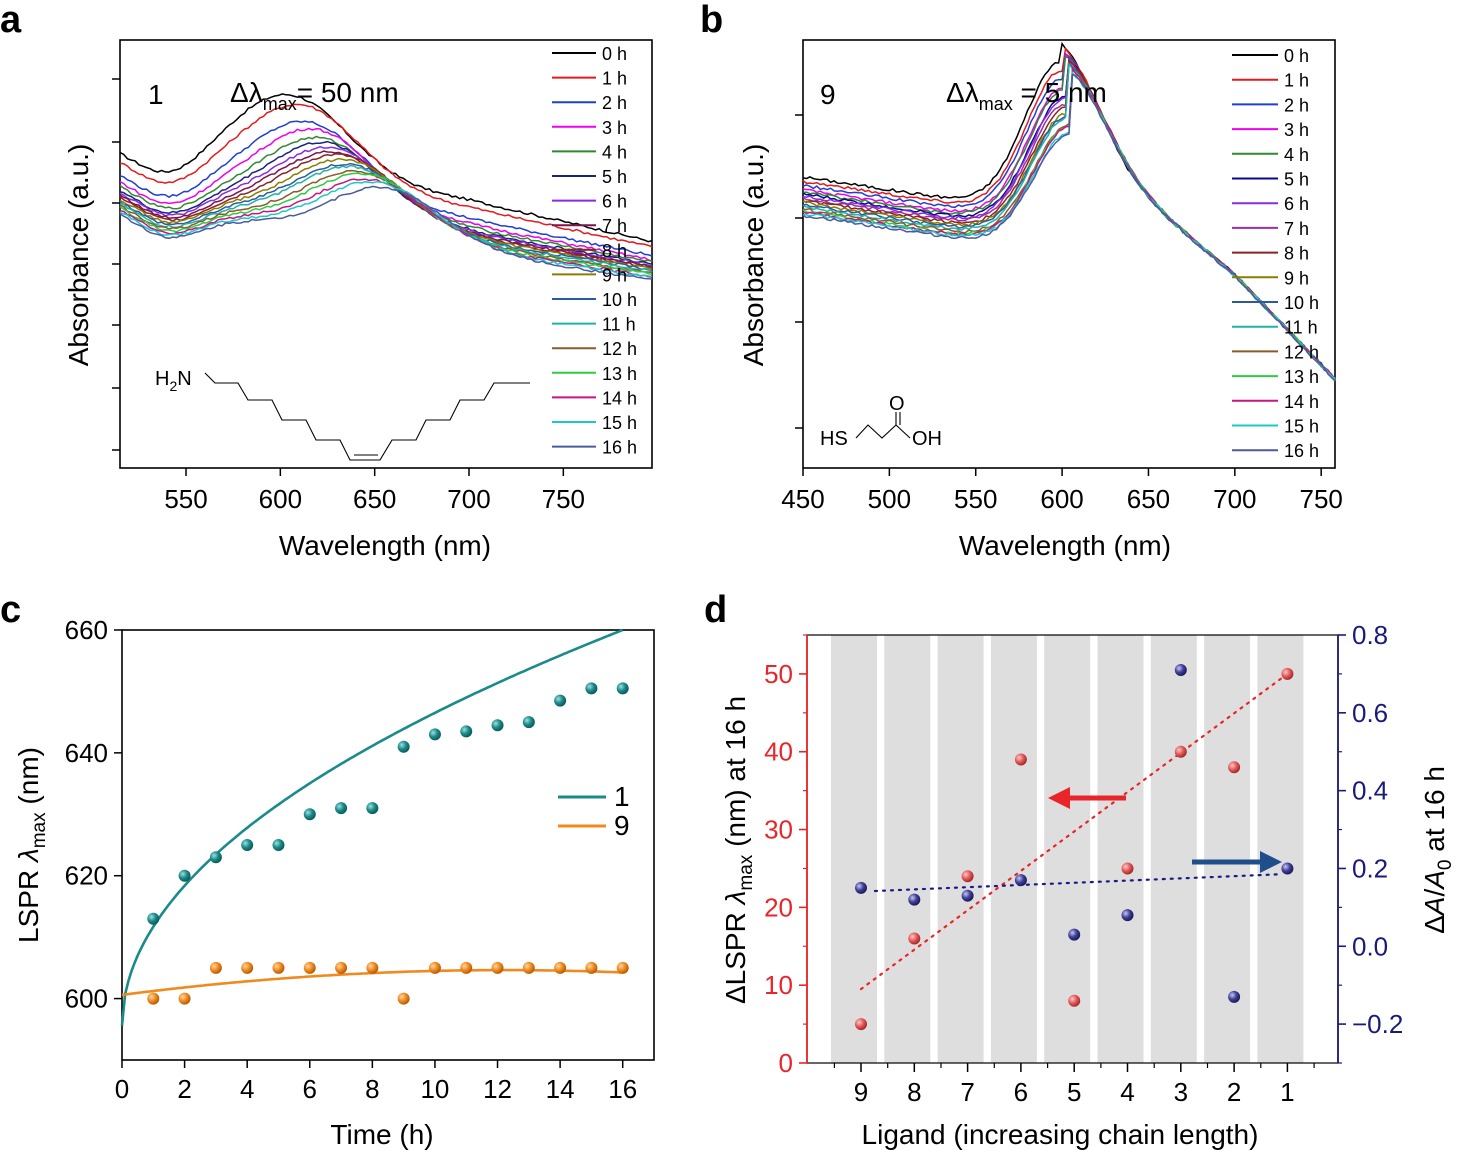 The width and height of the screenshot is (1460, 1150). I want to click on panel-a-curve-3h, so click(386, 194).